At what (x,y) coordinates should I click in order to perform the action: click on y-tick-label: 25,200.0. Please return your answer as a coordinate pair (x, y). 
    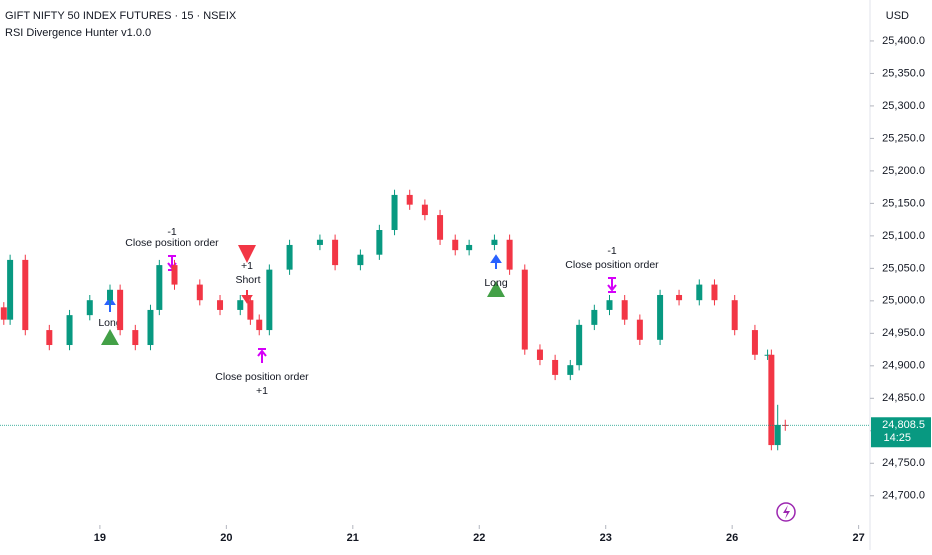
    Looking at the image, I should click on (903, 171).